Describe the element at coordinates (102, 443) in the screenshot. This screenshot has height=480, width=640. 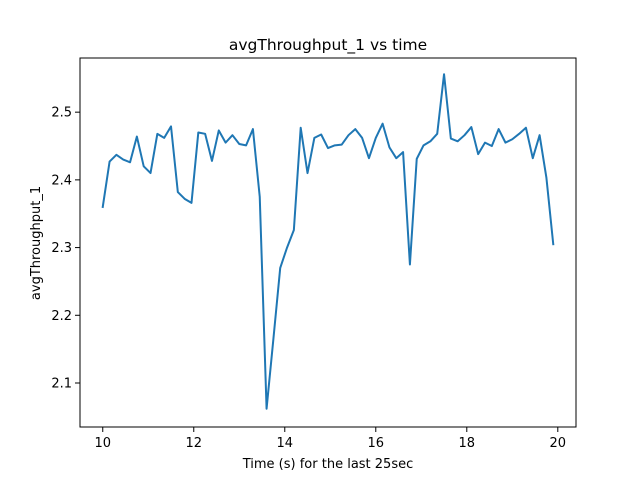
I see `x-tick-label: 10` at that location.